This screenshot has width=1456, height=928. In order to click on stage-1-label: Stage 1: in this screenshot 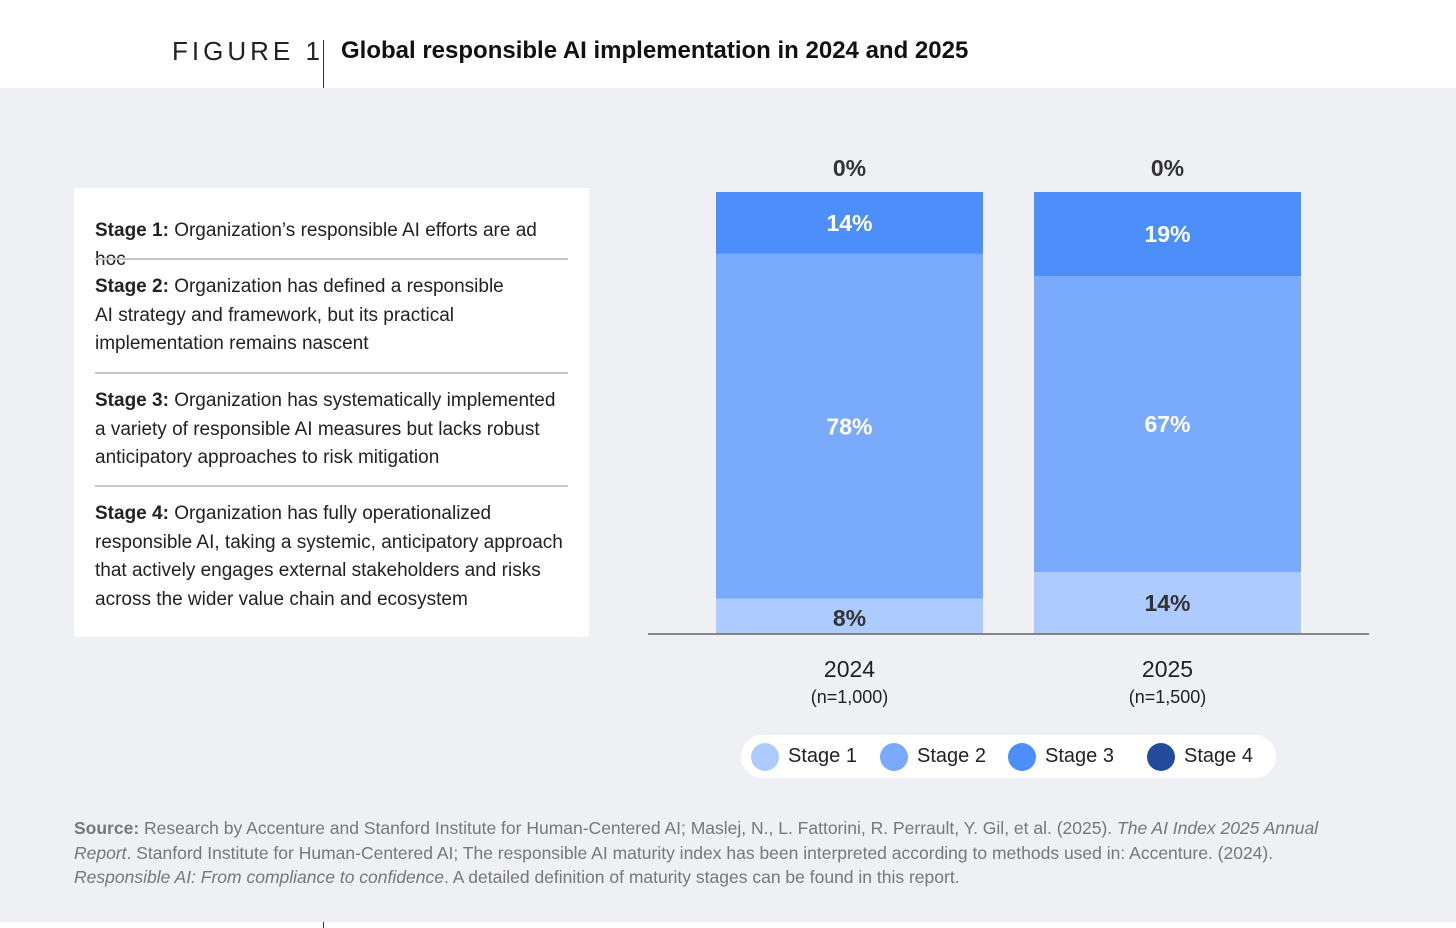, I will do `click(132, 230)`.